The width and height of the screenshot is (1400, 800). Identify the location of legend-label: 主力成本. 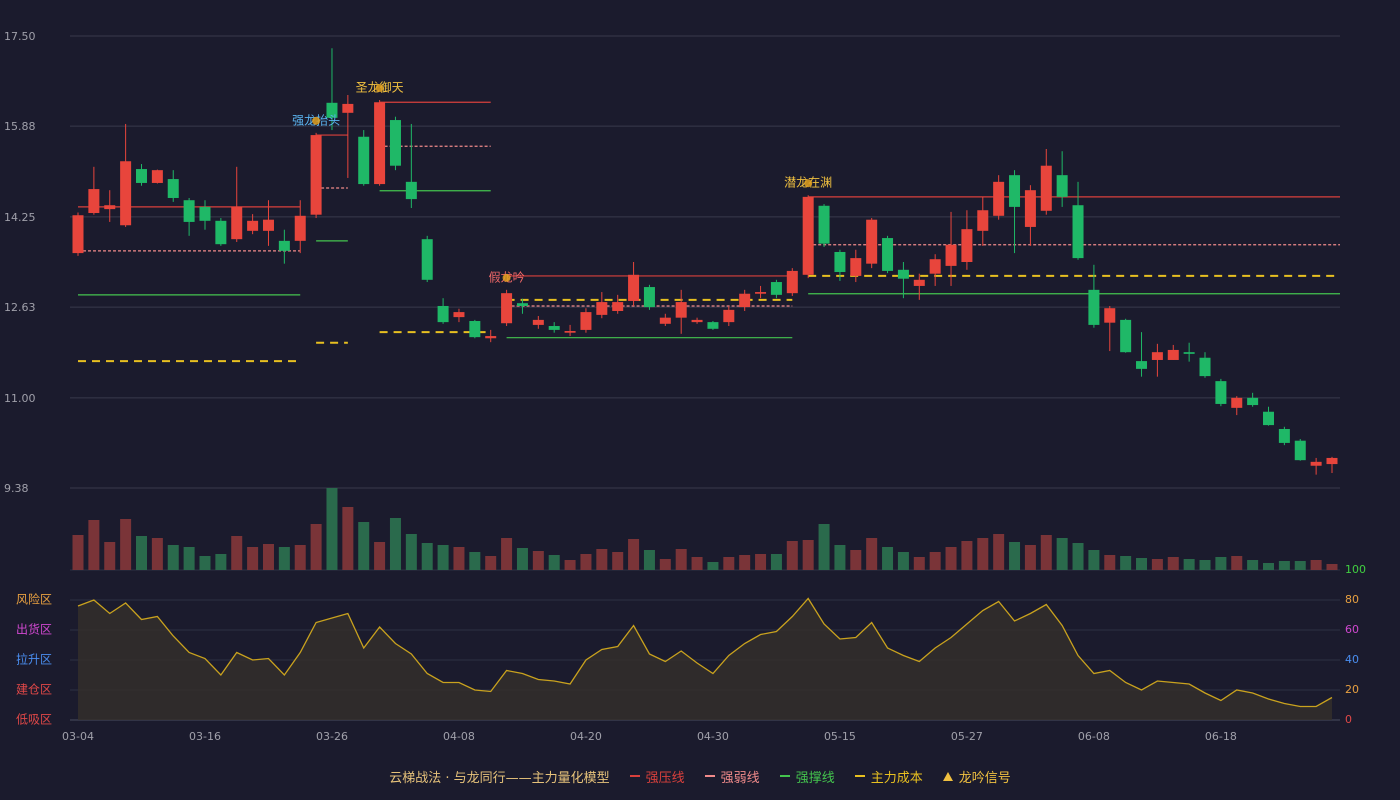
(896, 778).